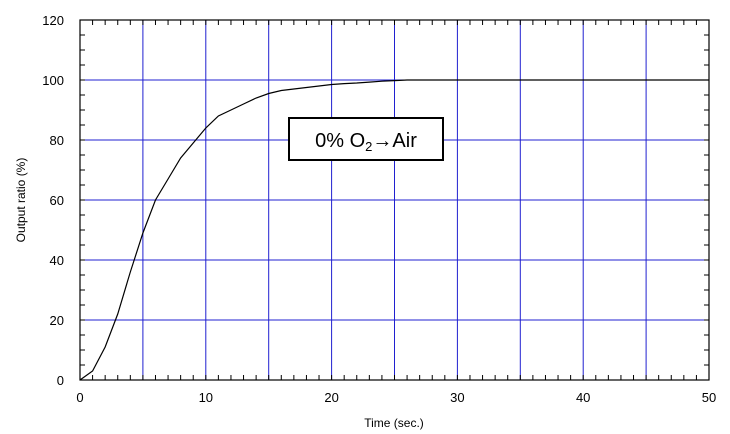 This screenshot has height=434, width=730. I want to click on y-tick-label: 100, so click(53, 80).